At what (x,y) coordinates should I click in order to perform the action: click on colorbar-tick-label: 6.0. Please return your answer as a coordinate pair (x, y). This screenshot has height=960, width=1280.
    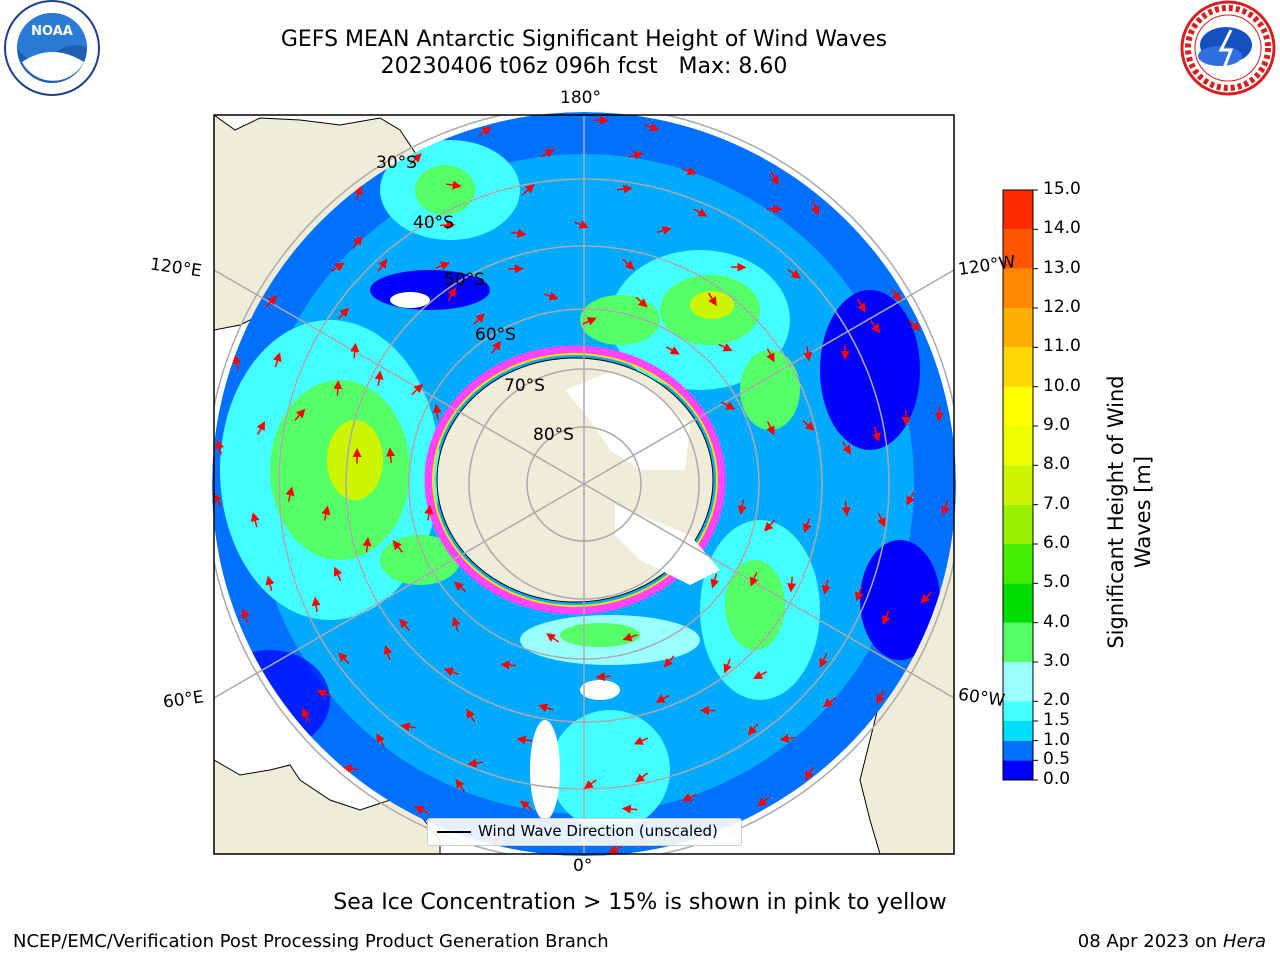
    Looking at the image, I should click on (1057, 543).